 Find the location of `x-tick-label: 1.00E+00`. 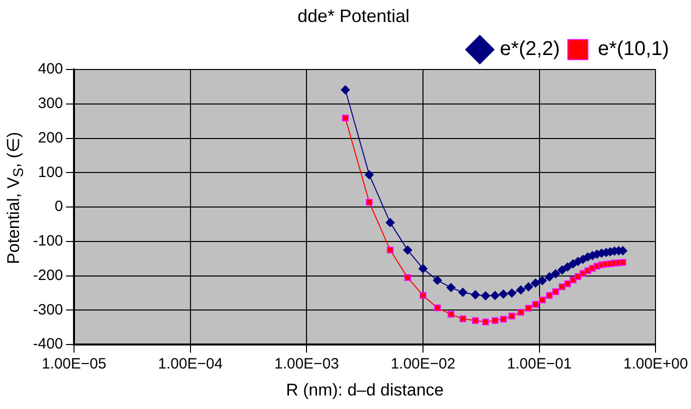

x-tick-label: 1.00E+00 is located at coordinates (655, 364).